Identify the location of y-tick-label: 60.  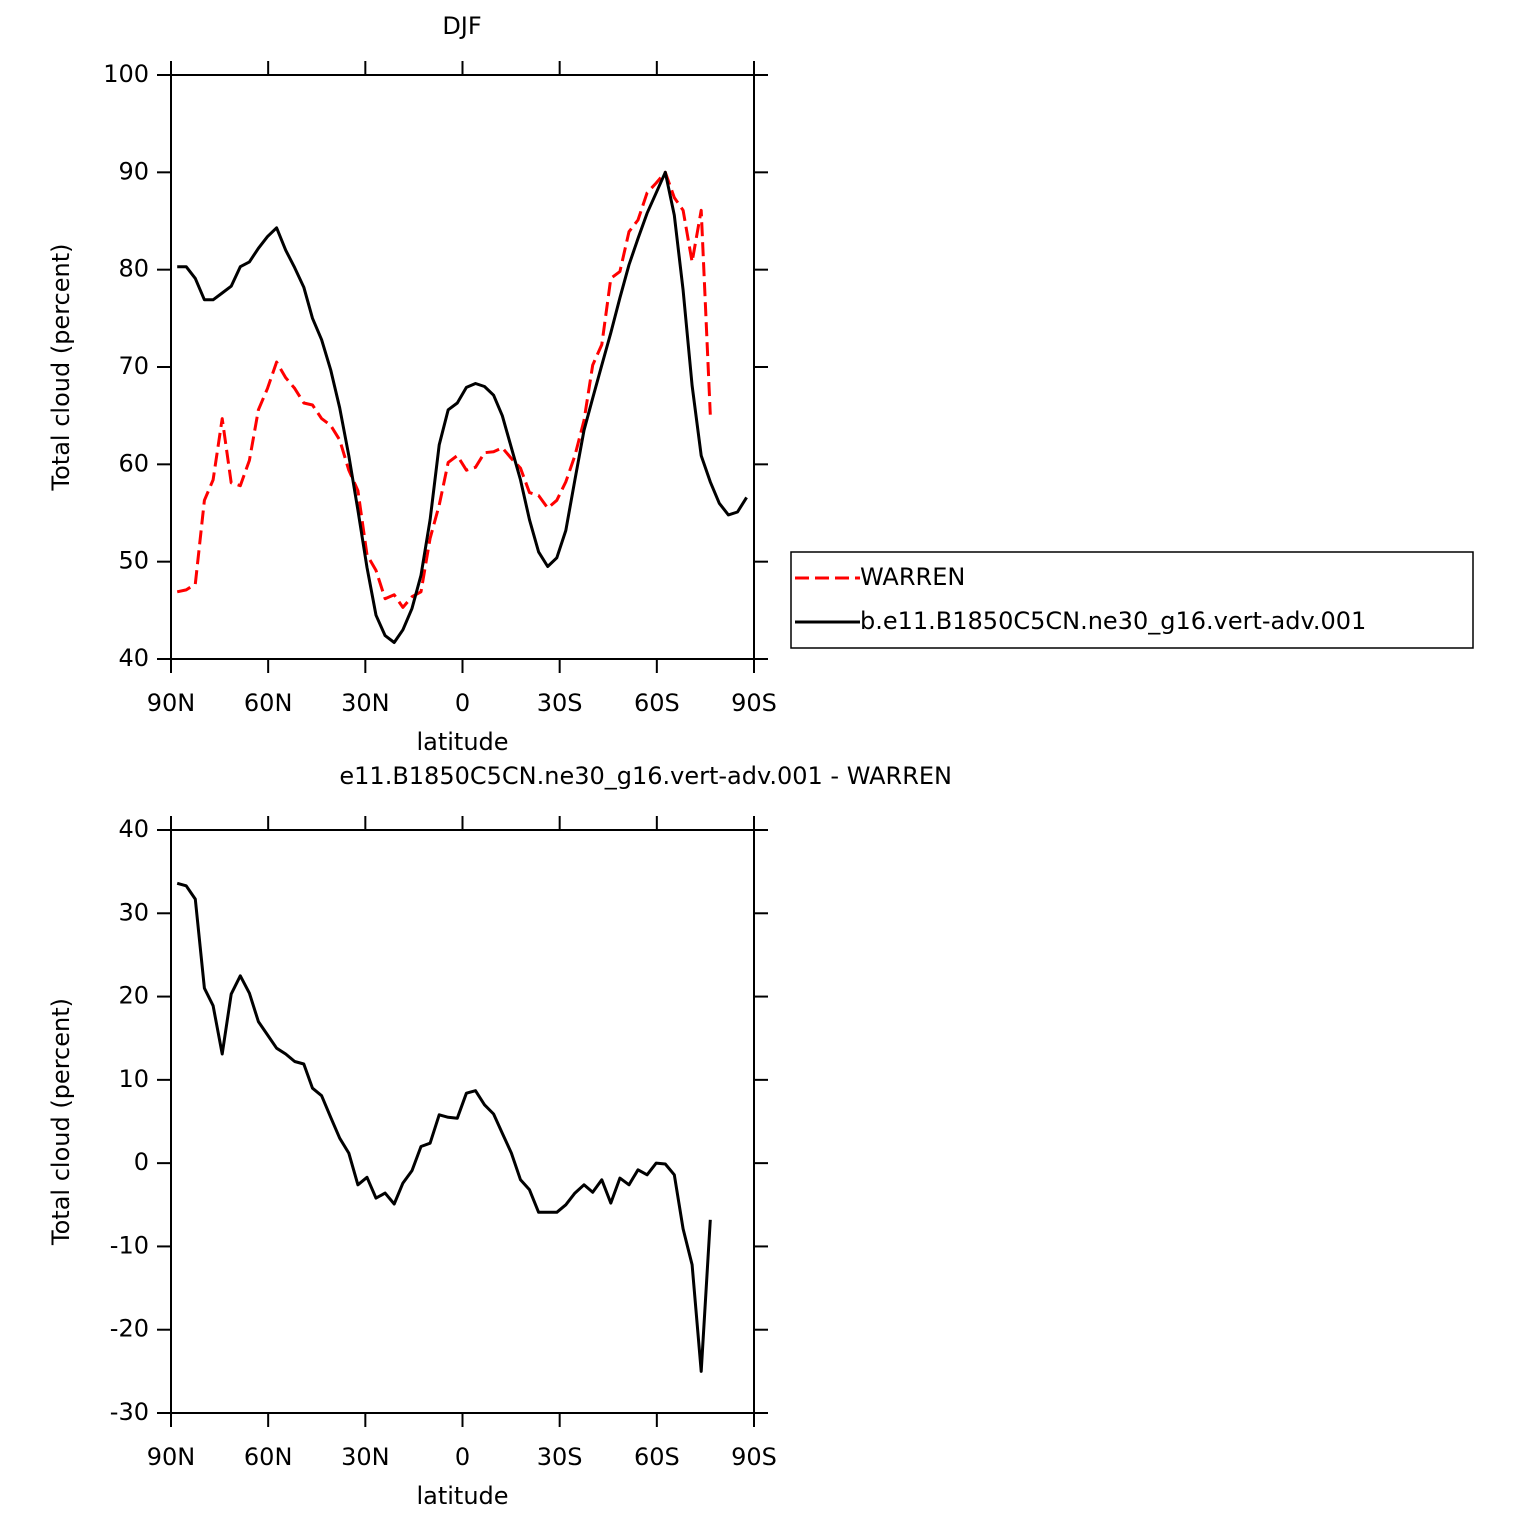
(133, 463).